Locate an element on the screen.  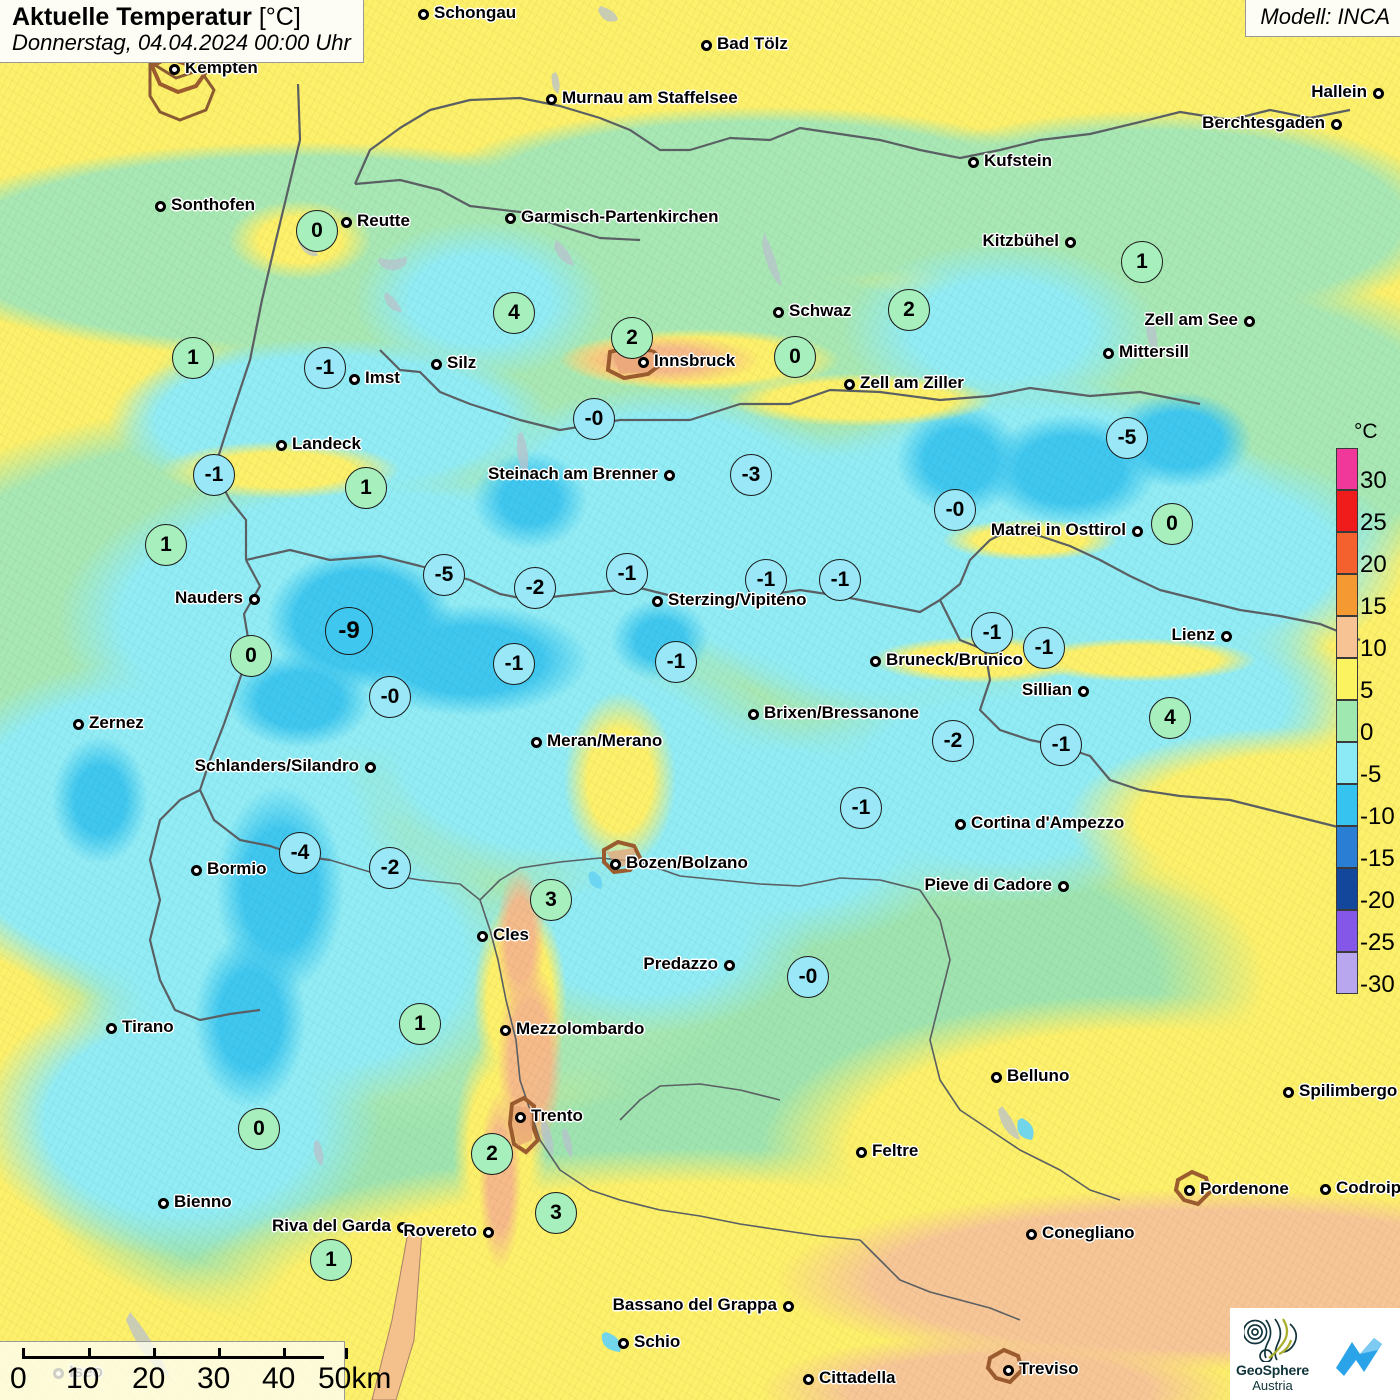
station-temperature-bubble: -3 is located at coordinates (751, 475).